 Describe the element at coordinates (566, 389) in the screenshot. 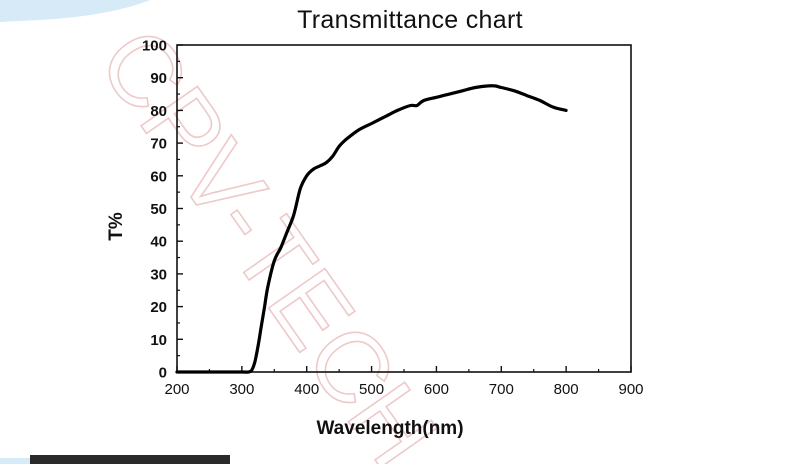

I see `x-tick-label: 800` at that location.